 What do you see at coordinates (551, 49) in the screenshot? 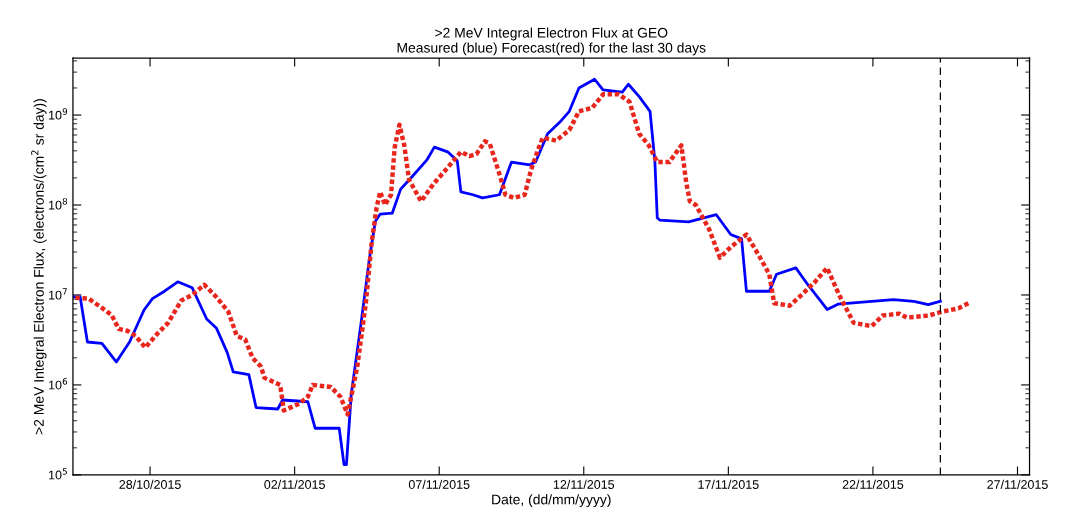
I see `chart-subtitle: Measured (blue) Forecast(red) for the last 30 days` at bounding box center [551, 49].